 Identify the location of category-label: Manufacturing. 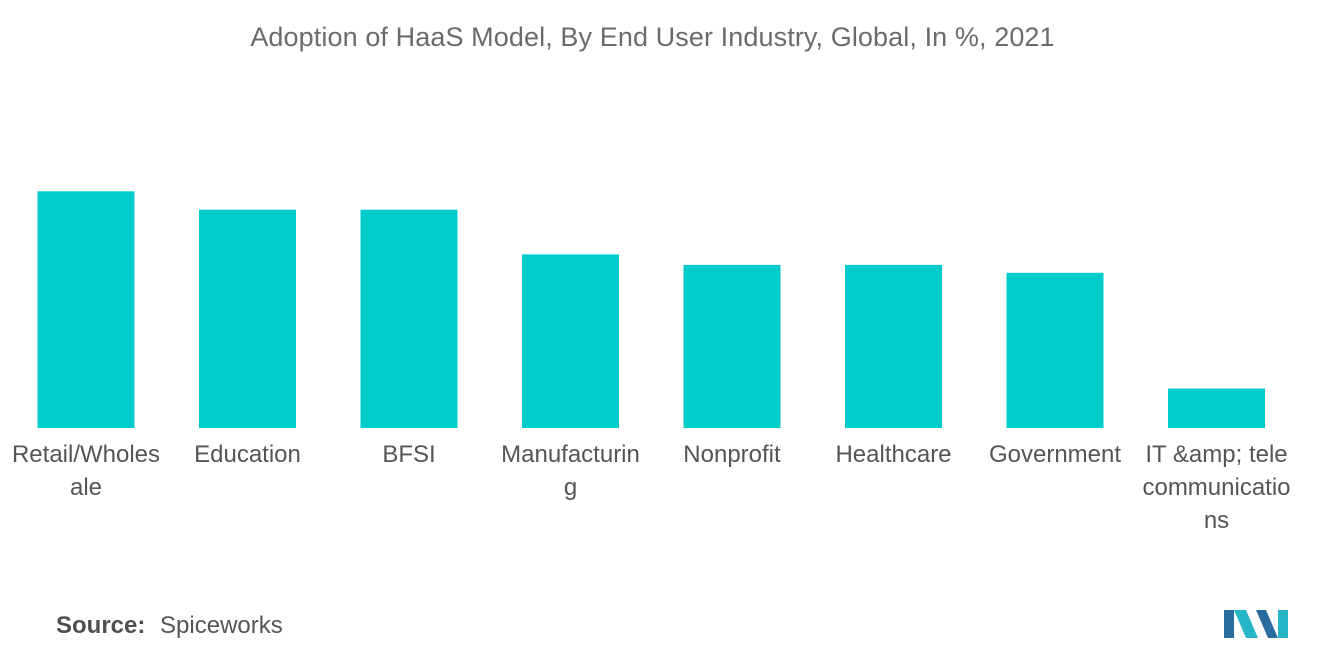
(570, 471).